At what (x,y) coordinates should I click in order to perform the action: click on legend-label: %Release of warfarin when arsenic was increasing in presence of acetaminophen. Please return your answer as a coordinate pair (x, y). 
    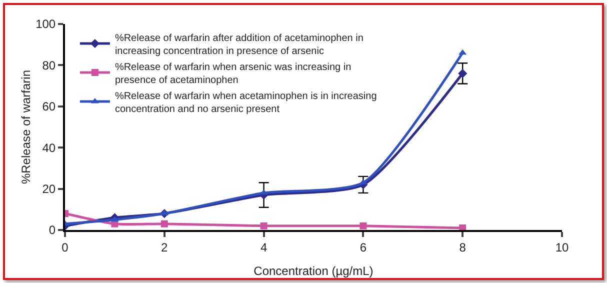
    Looking at the image, I should click on (233, 74).